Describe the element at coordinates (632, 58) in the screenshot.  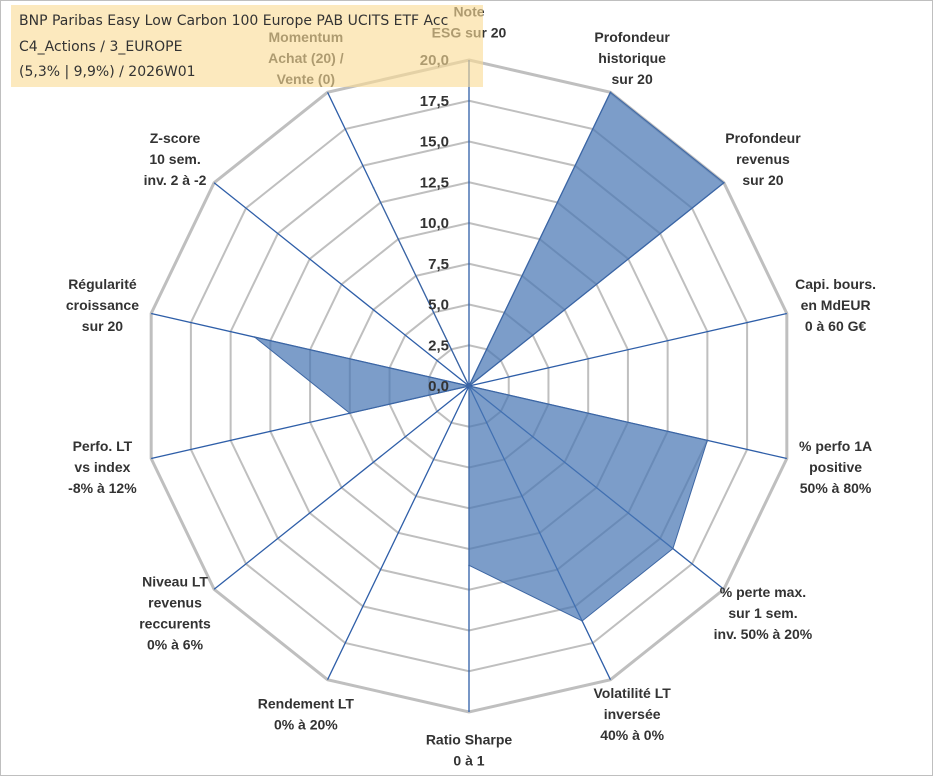
I see `axis-label: Profondeur historique sur 20` at that location.